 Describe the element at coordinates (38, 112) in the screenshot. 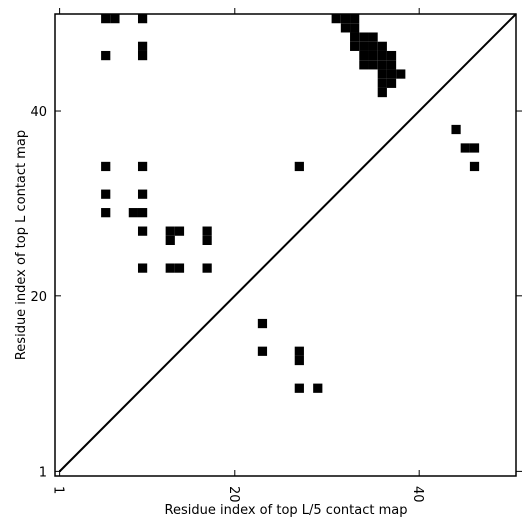

I see `y-tick-label: 40` at that location.